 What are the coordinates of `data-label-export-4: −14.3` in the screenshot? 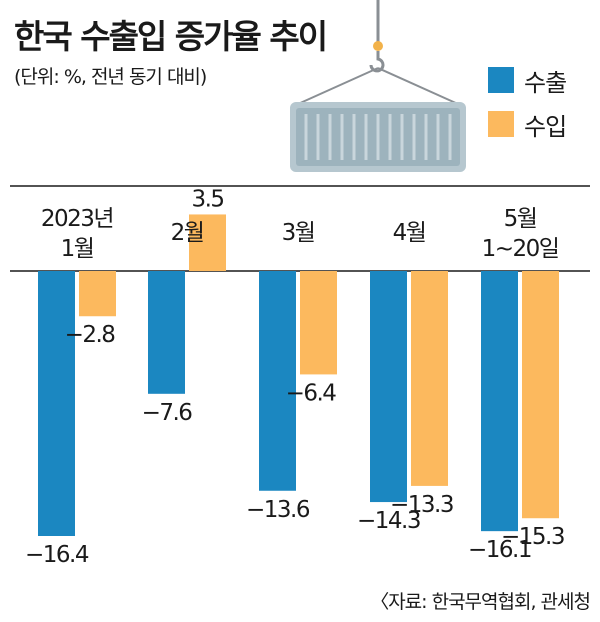 It's located at (388, 521).